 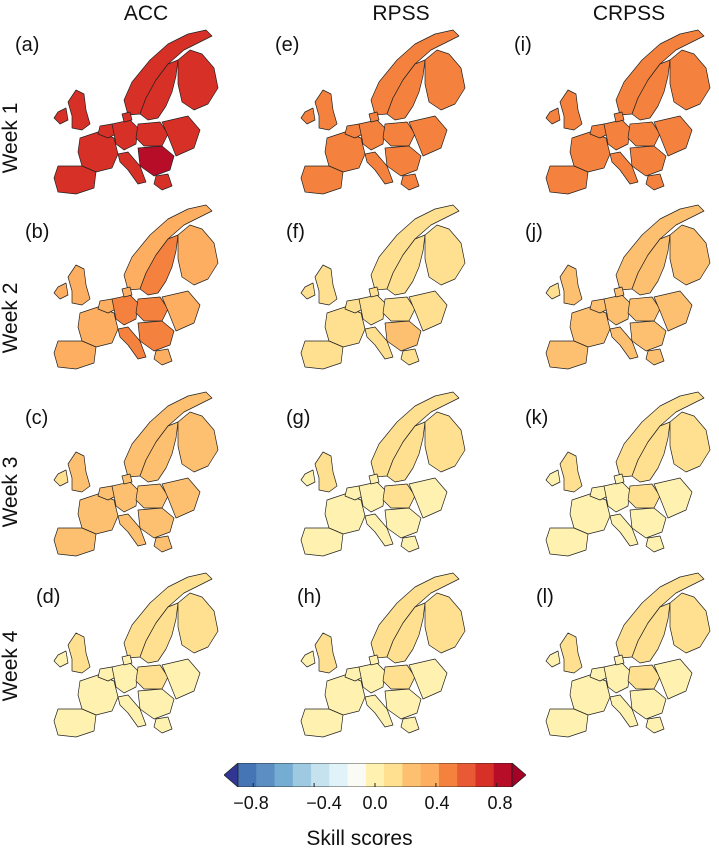 I want to click on panel-label-f: (f), so click(x=295, y=232).